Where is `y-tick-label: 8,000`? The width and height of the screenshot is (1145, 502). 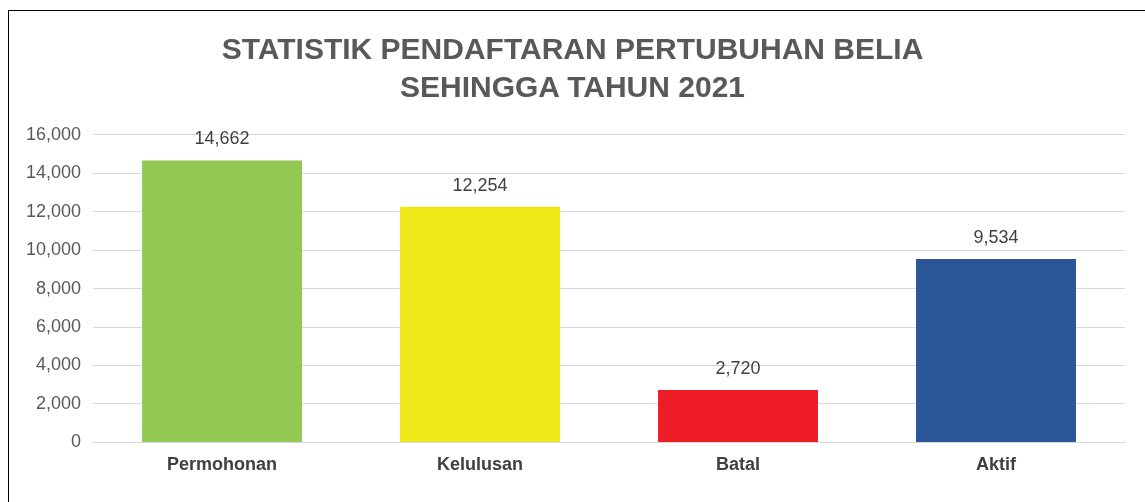 y-tick-label: 8,000 is located at coordinates (59, 287).